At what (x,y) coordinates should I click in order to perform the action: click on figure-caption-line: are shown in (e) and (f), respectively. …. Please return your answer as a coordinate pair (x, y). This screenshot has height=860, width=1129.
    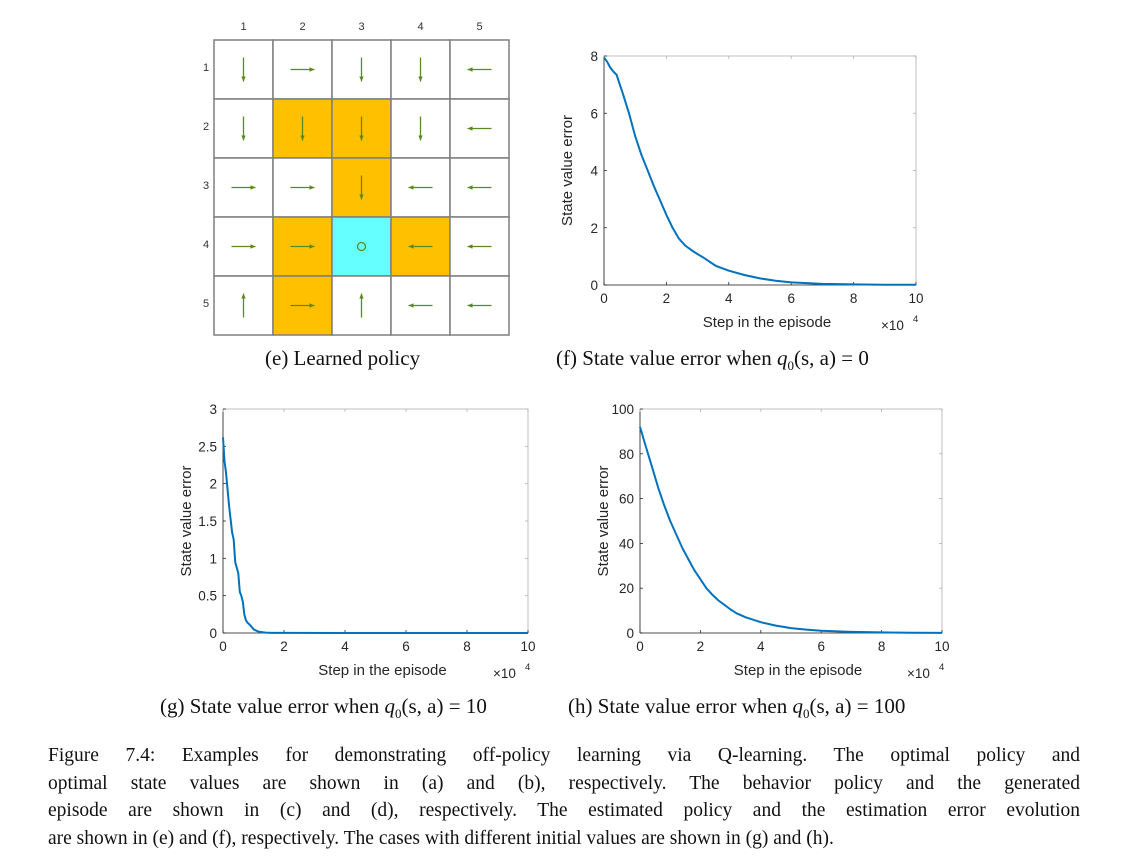
    Looking at the image, I should click on (441, 838).